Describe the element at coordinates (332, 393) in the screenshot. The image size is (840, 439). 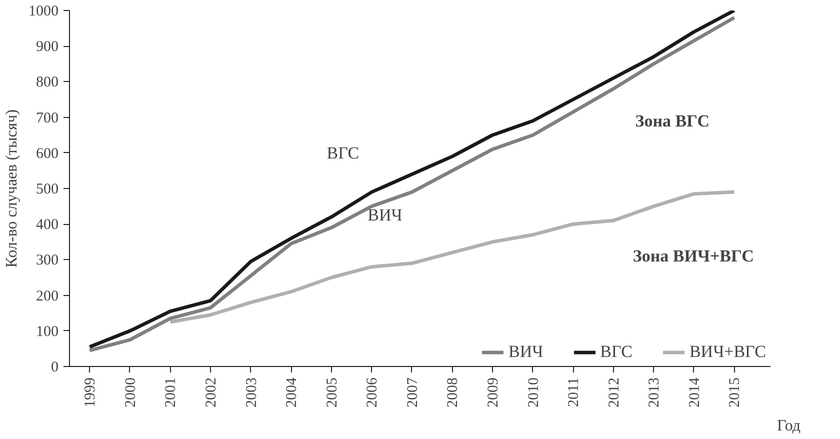
I see `x-tick-label: 2005` at that location.